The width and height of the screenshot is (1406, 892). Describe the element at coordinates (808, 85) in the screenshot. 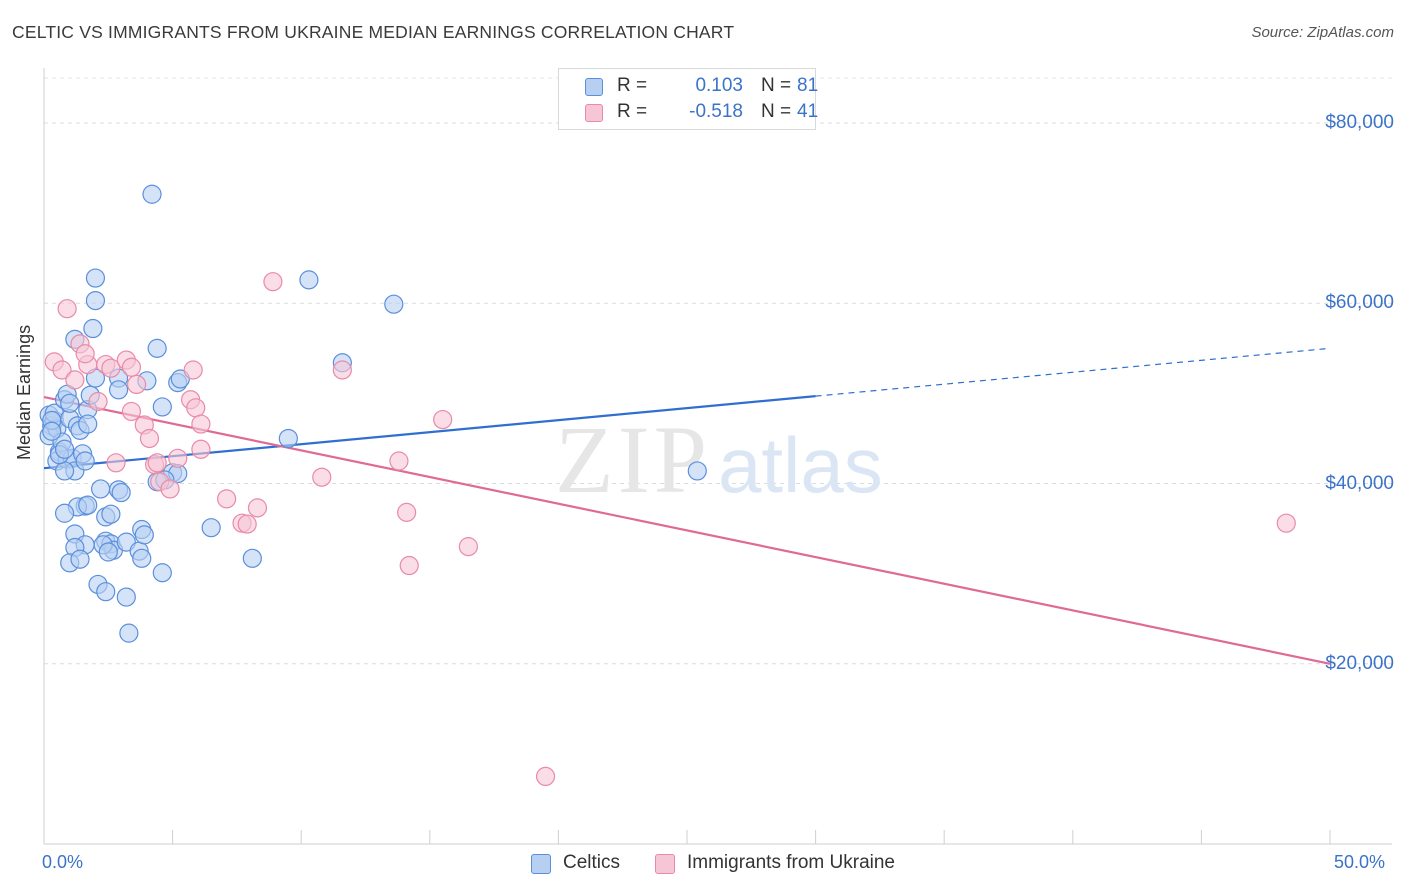

I see `n-value: 81` at that location.